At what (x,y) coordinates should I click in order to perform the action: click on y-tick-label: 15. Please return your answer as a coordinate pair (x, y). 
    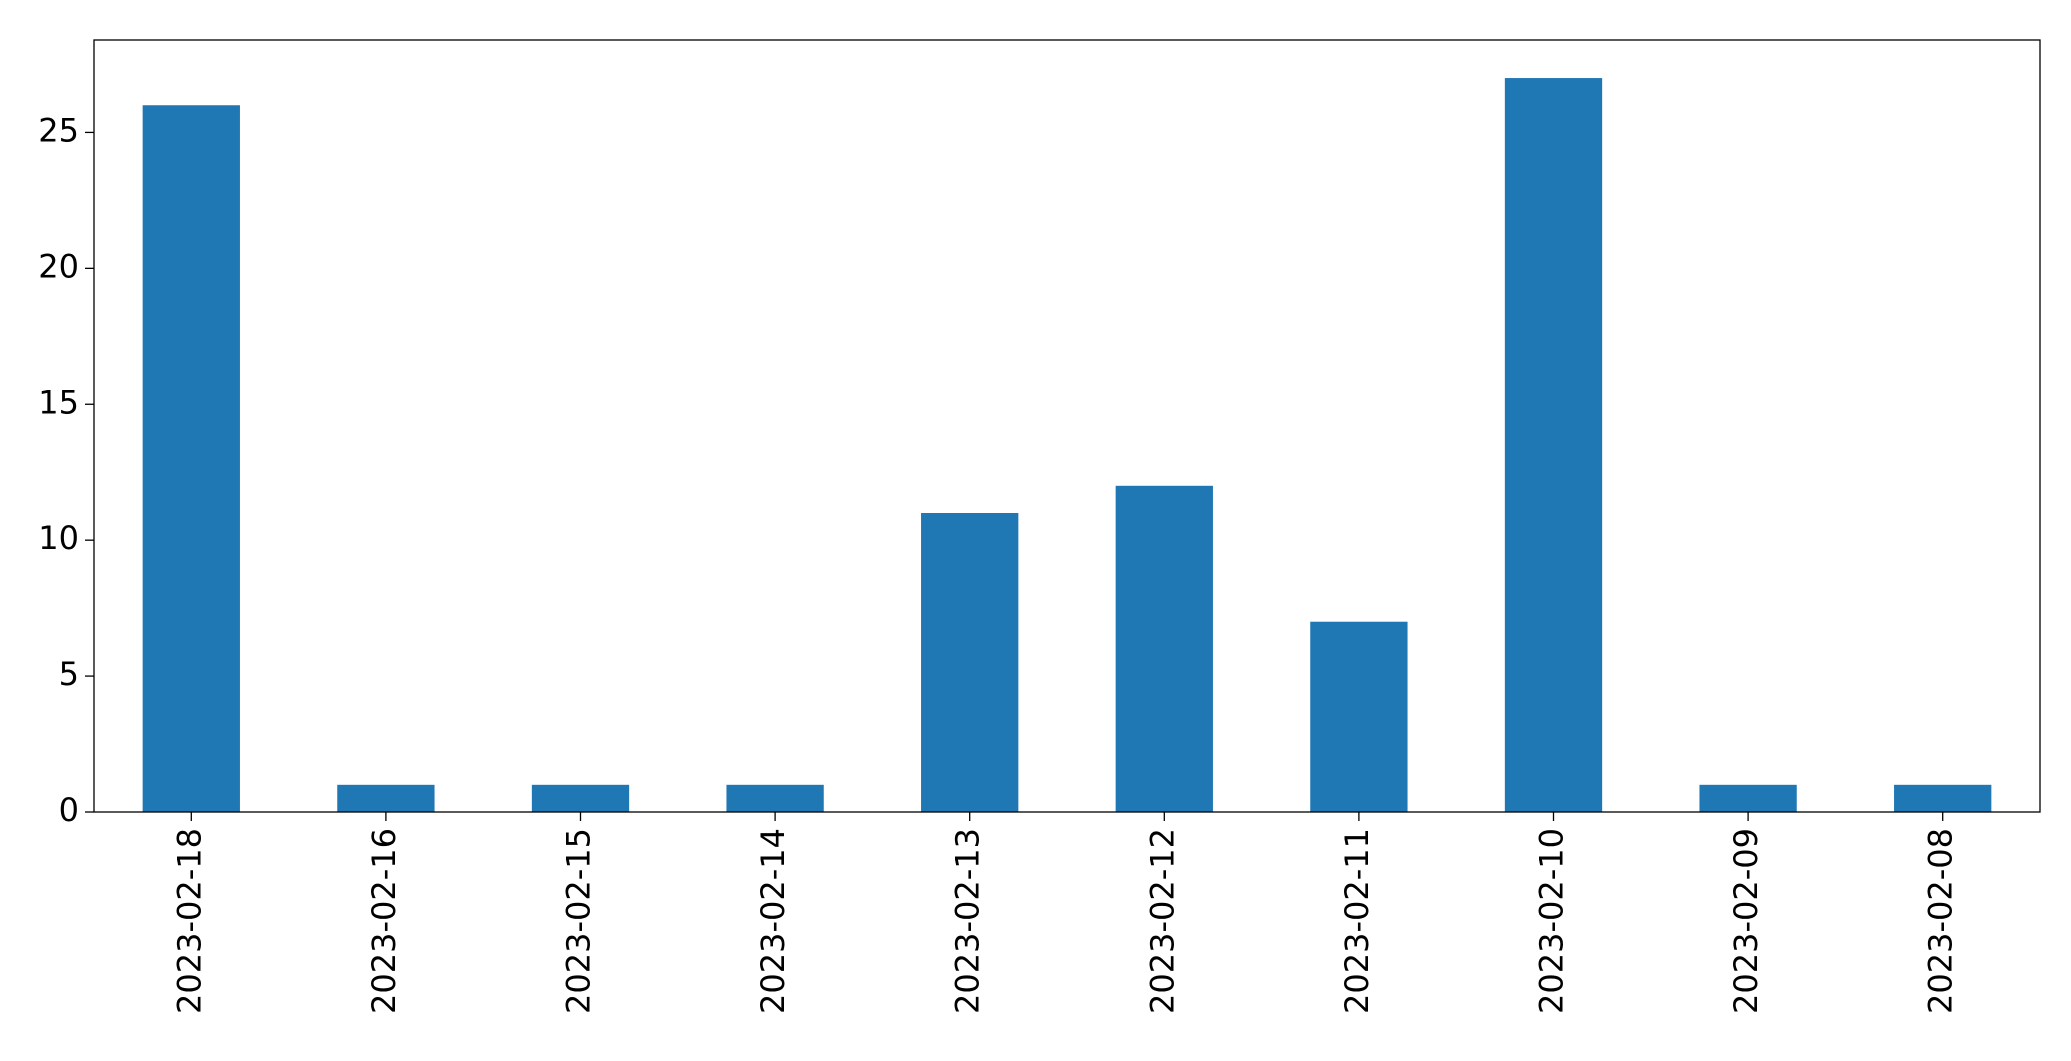
    Looking at the image, I should click on (58, 402).